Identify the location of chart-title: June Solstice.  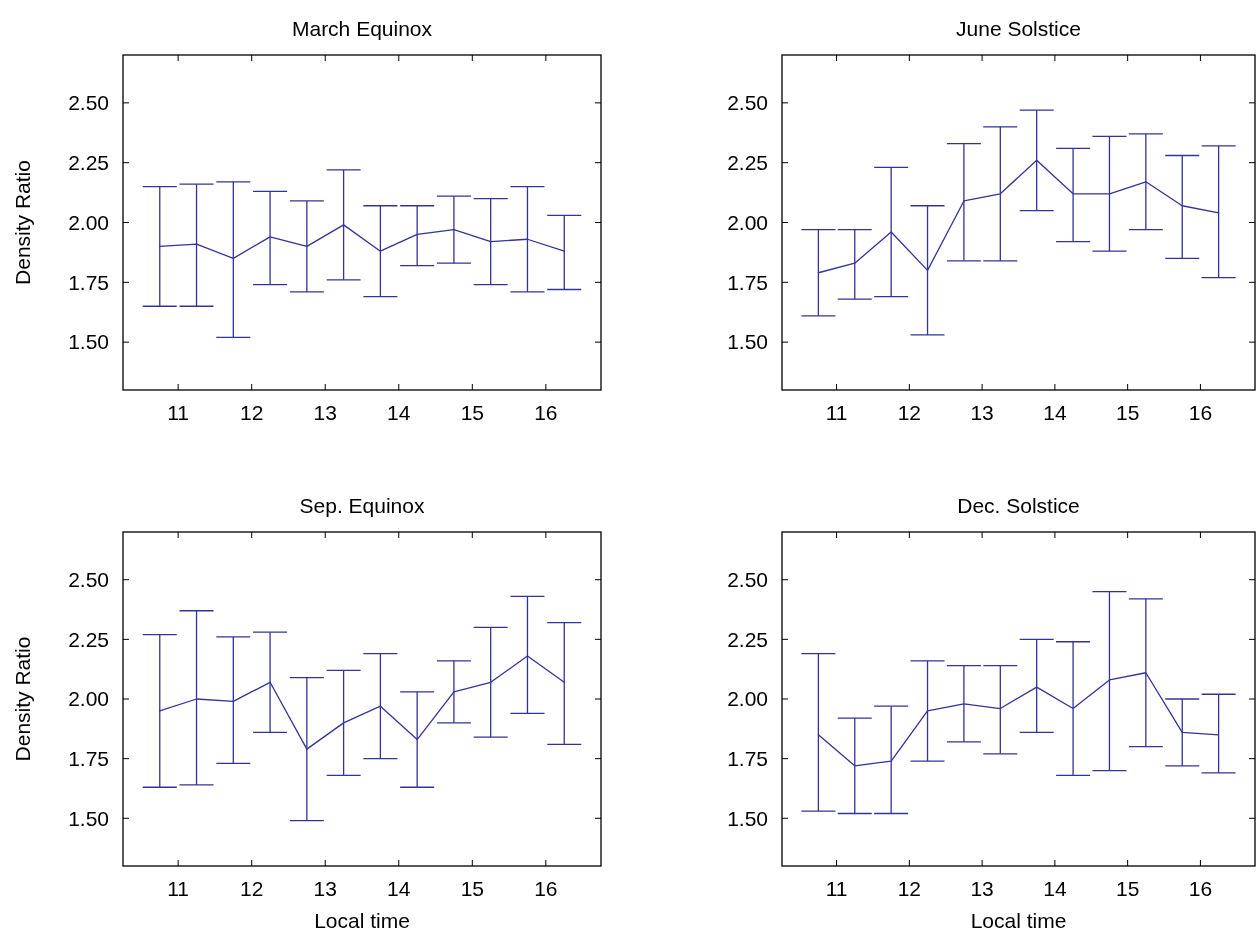
(1018, 28).